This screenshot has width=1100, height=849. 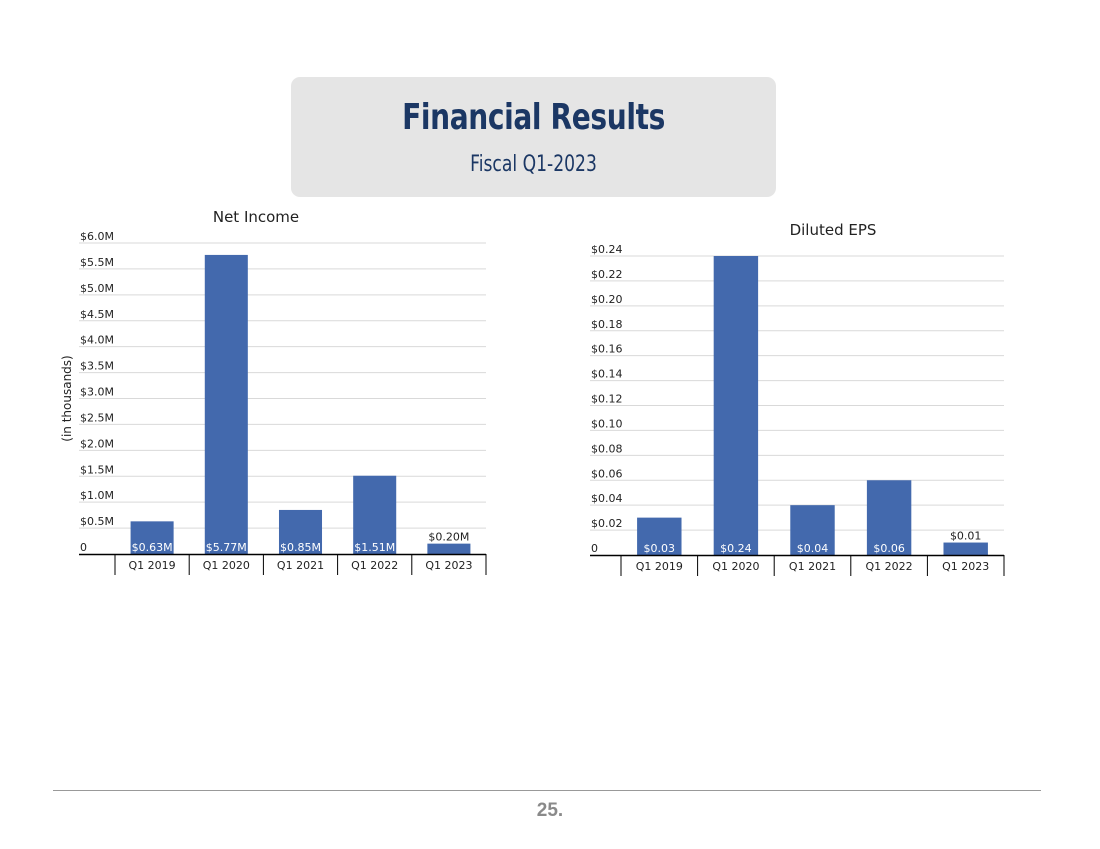 What do you see at coordinates (97, 521) in the screenshot?
I see `y-tick-label: $0.5M` at bounding box center [97, 521].